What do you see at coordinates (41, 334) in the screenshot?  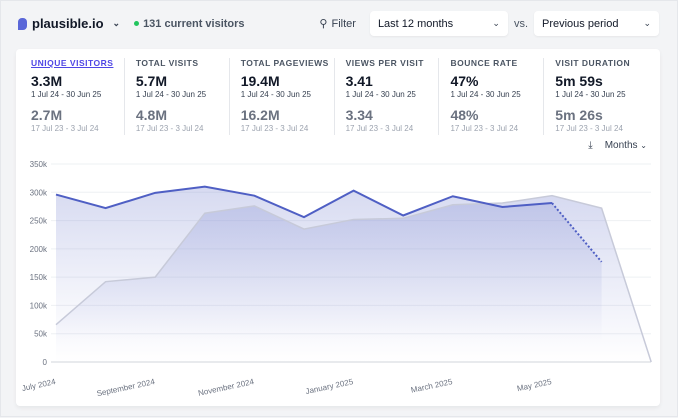 I see `y-tick-label: 50k` at bounding box center [41, 334].